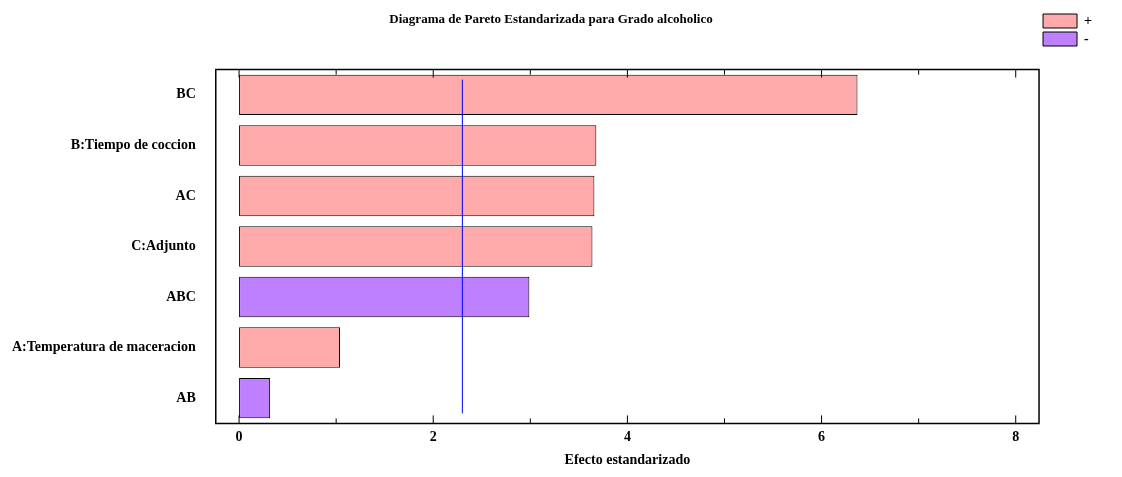 This screenshot has width=1122, height=477. Describe the element at coordinates (186, 94) in the screenshot. I see `y-tick-label: BC` at that location.